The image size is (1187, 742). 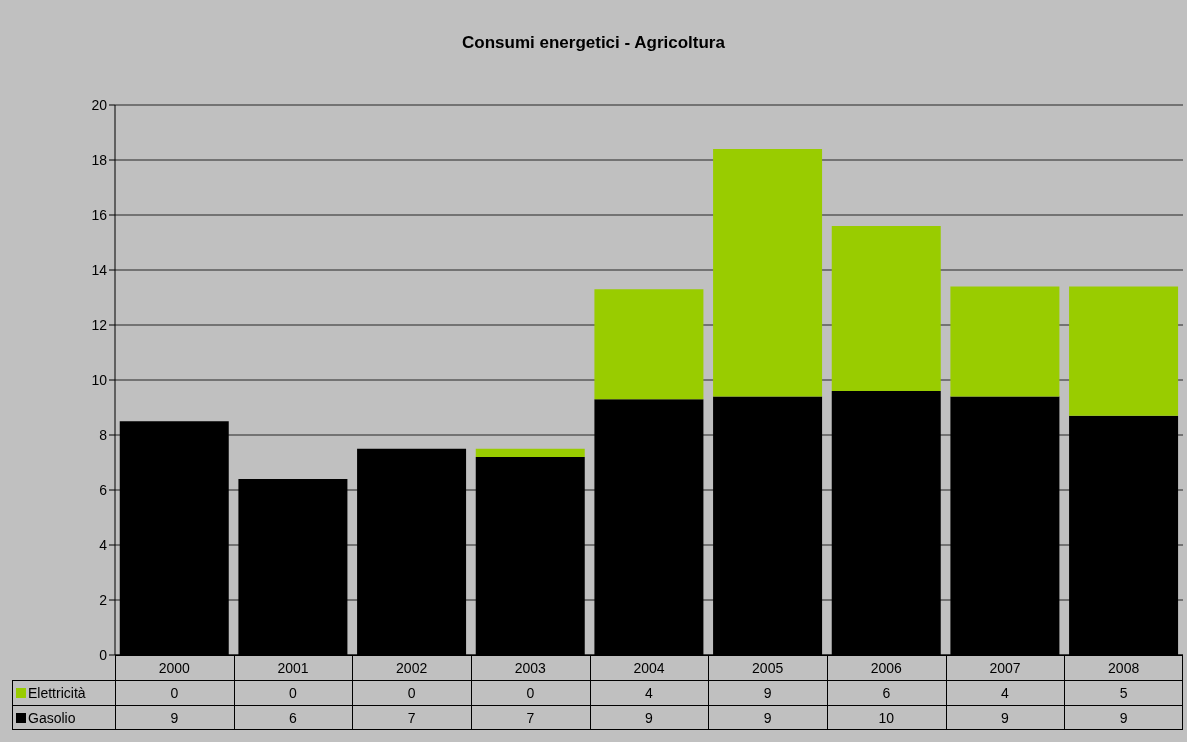 I want to click on y-tick-label: 16, so click(x=99, y=214).